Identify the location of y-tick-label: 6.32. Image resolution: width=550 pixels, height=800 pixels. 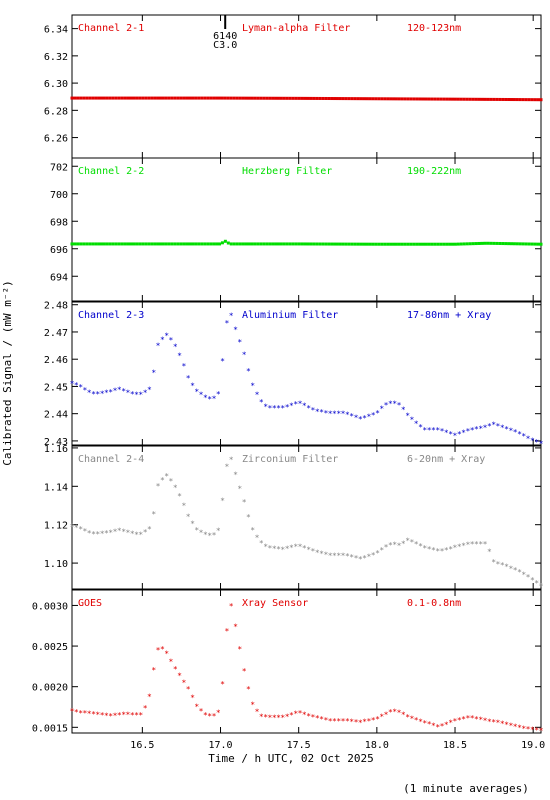
(56, 57).